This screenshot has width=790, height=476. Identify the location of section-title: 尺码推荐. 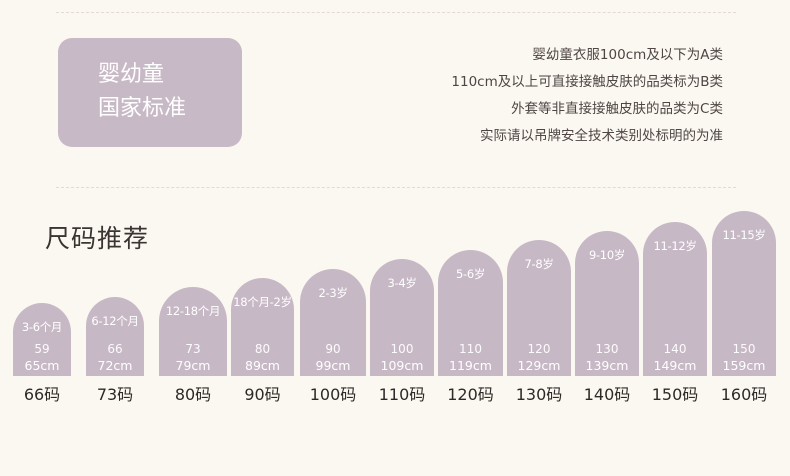
(97, 238).